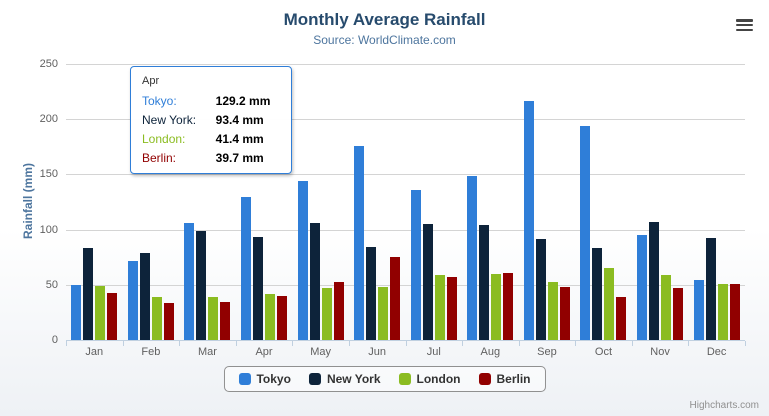 The image size is (769, 416). I want to click on category-group-may, so click(320, 202).